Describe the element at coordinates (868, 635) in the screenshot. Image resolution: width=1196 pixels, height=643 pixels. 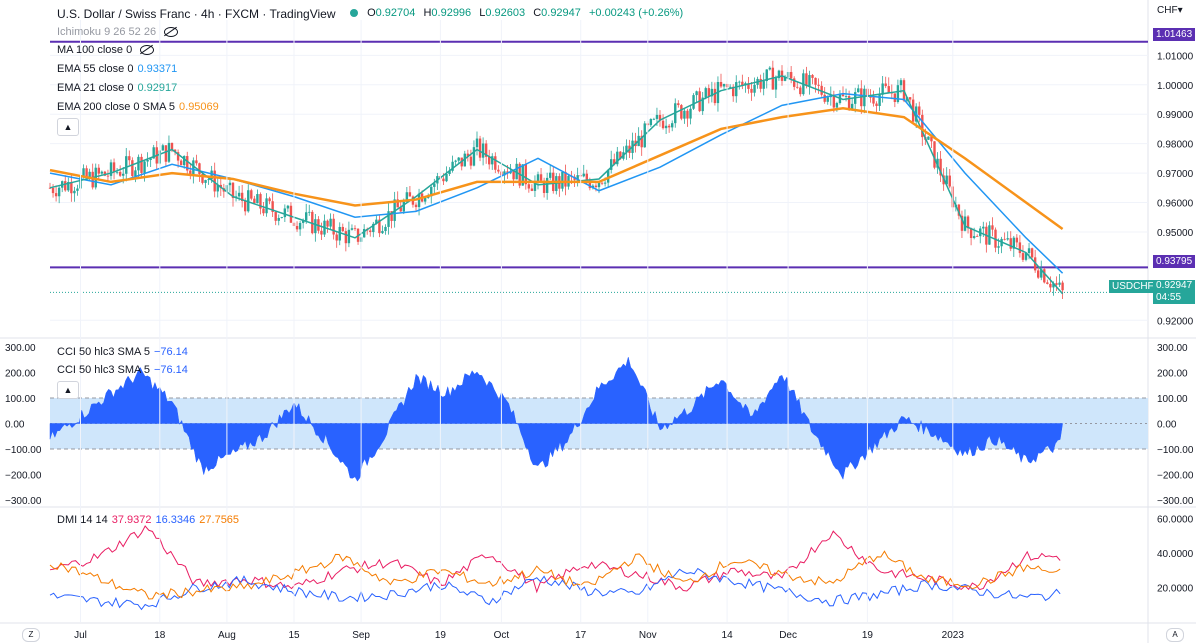
I see `time-tick-label: 19` at that location.